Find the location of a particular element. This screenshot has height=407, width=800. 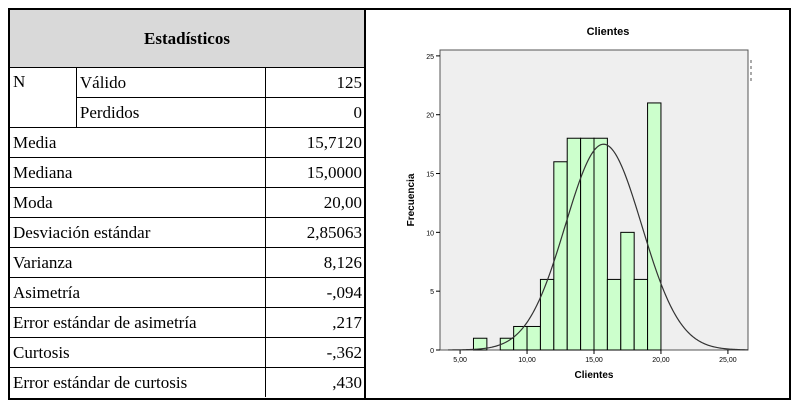

table-row: Varianza 8,126 is located at coordinates (187, 262).